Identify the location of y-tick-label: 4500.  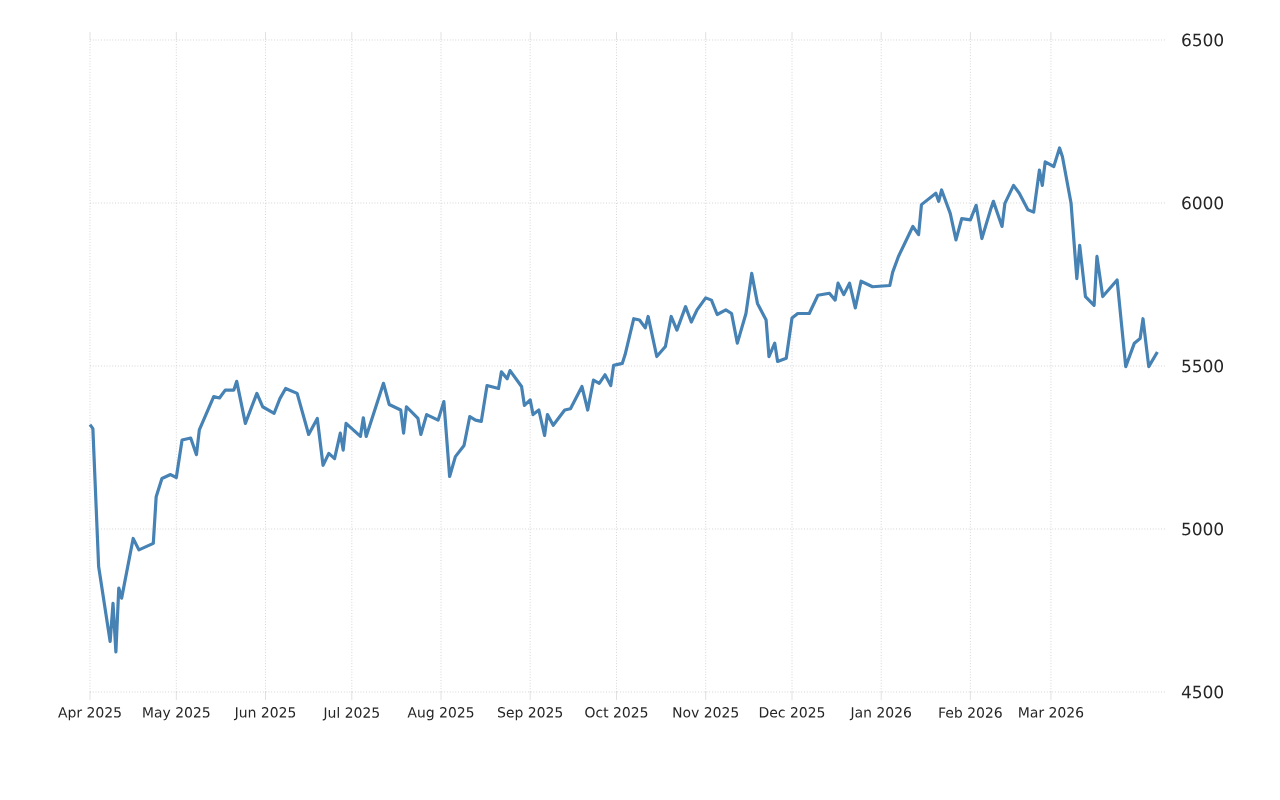
(1202, 692).